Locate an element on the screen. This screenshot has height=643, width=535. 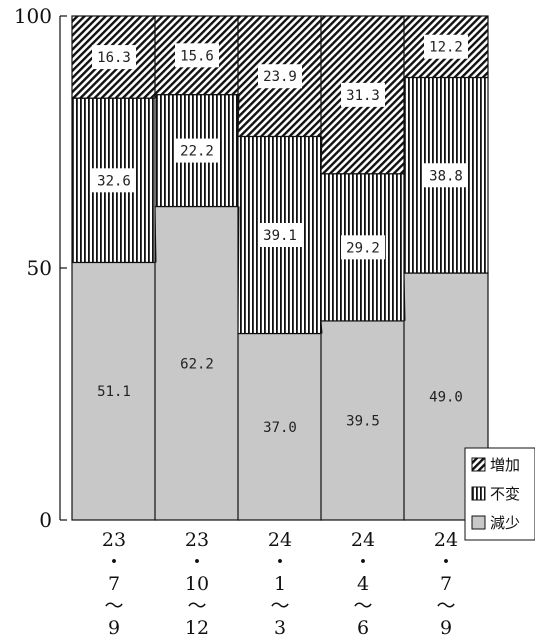
x-category-label-1: ～ is located at coordinates (113, 606).